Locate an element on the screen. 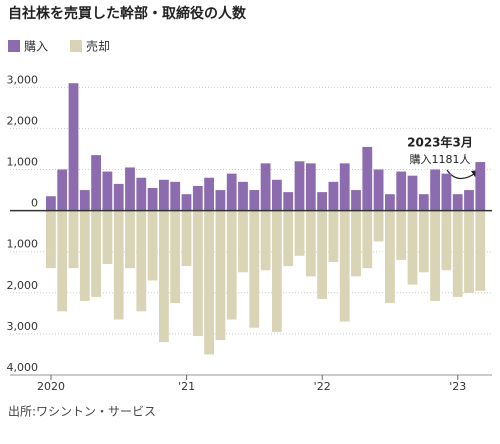 The width and height of the screenshot is (500, 444). x-tick-label: '23 is located at coordinates (457, 386).